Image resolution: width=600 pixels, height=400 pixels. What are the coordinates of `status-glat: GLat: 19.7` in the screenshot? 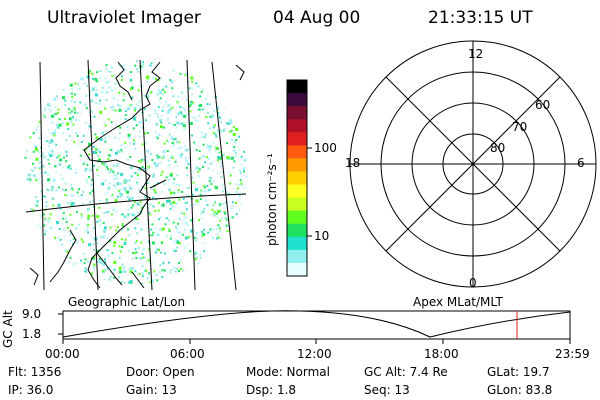 It's located at (518, 372).